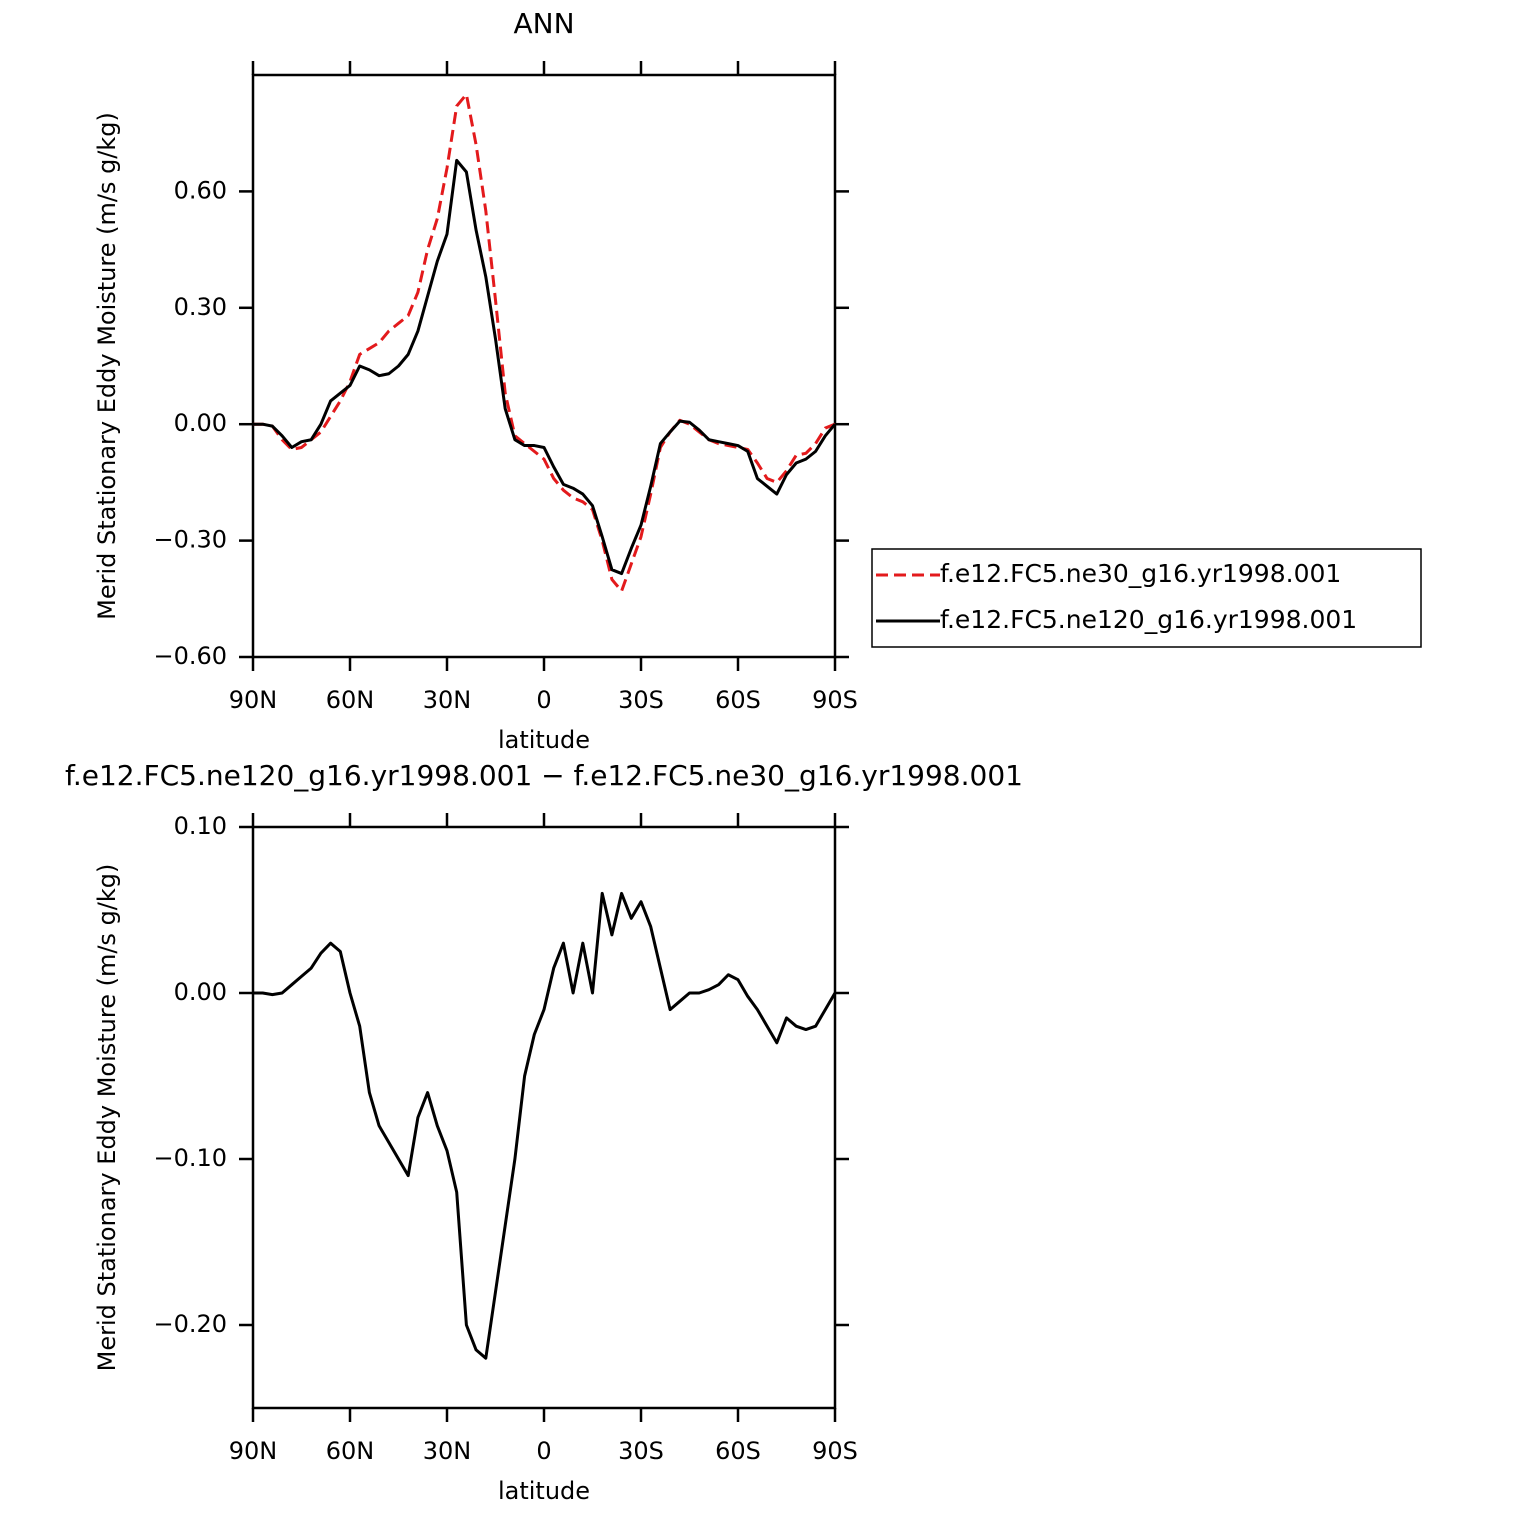  What do you see at coordinates (190, 656) in the screenshot?
I see `y-tick-label: −0.60` at bounding box center [190, 656].